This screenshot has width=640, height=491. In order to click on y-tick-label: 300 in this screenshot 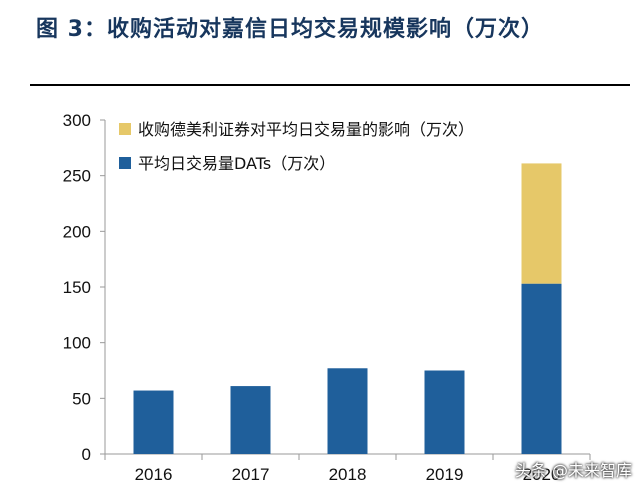, I will do `click(77, 120)`.